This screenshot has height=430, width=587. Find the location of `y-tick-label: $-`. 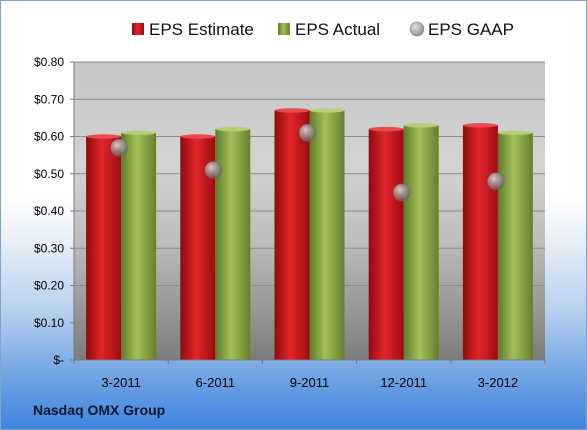

y-tick-label: $- is located at coordinates (58, 360).